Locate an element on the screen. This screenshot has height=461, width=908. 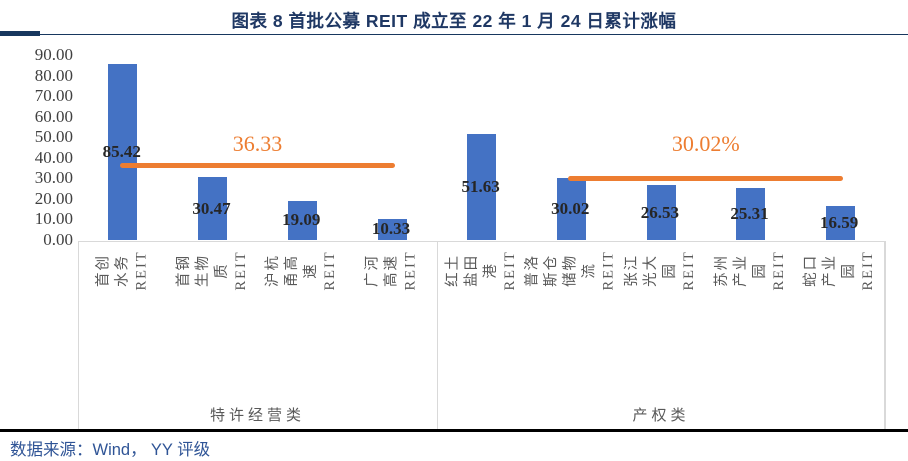
title-rule-accent is located at coordinates (20, 33).